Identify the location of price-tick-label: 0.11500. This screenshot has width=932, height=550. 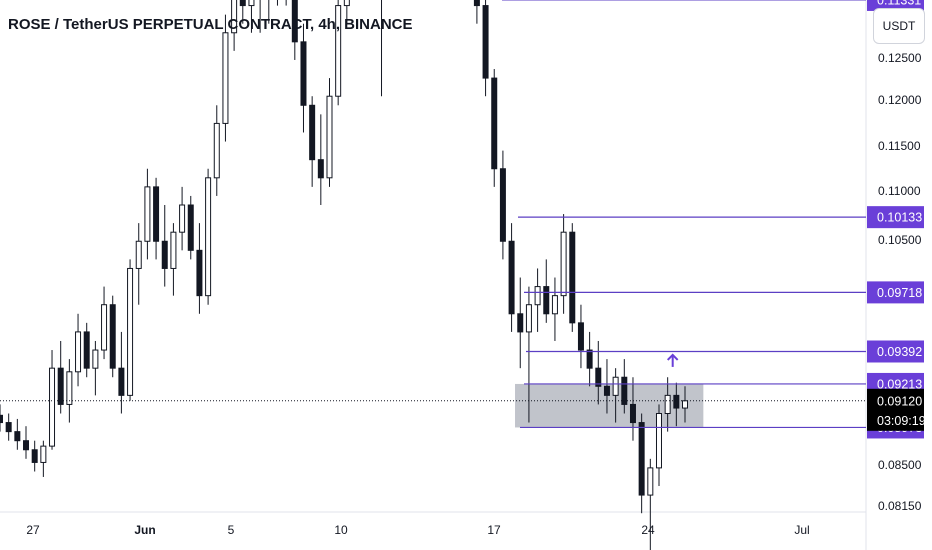
(899, 146).